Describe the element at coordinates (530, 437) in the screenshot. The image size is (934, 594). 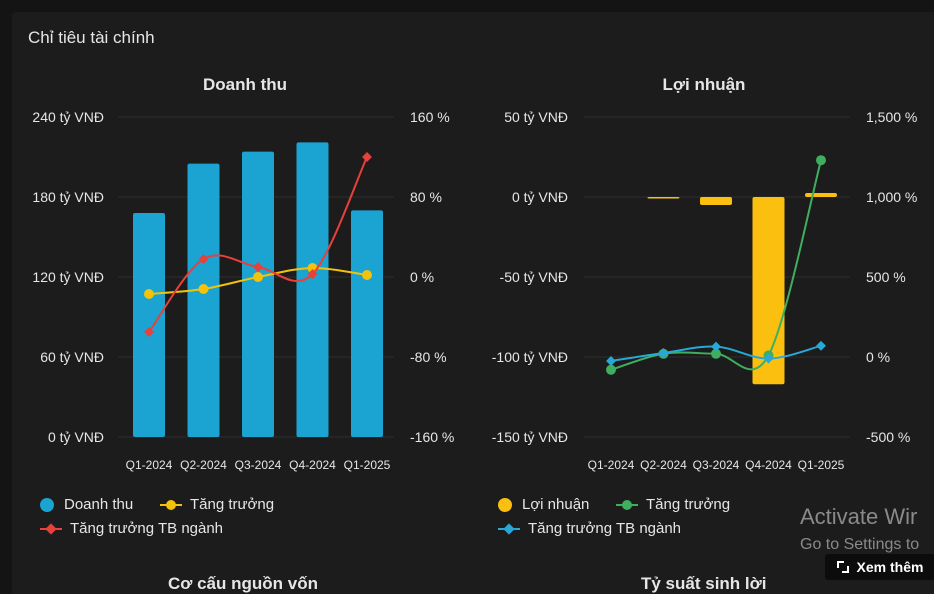
I see `left-tick-label: -150 tỷ VNĐ` at that location.